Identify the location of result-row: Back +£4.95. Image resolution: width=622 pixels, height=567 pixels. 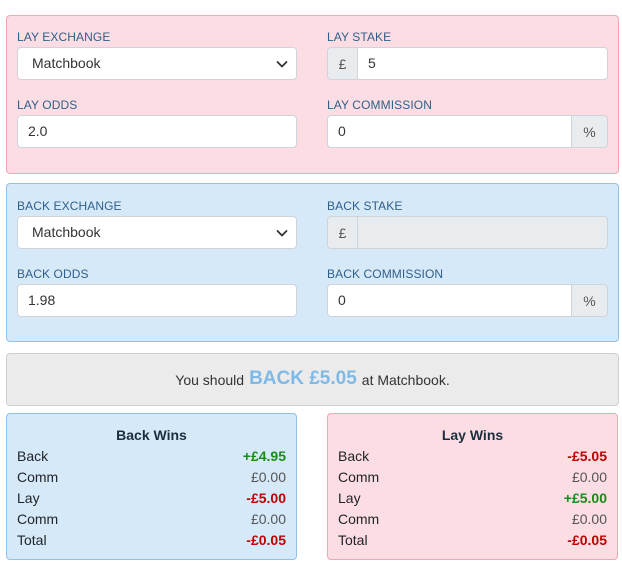
(151, 457).